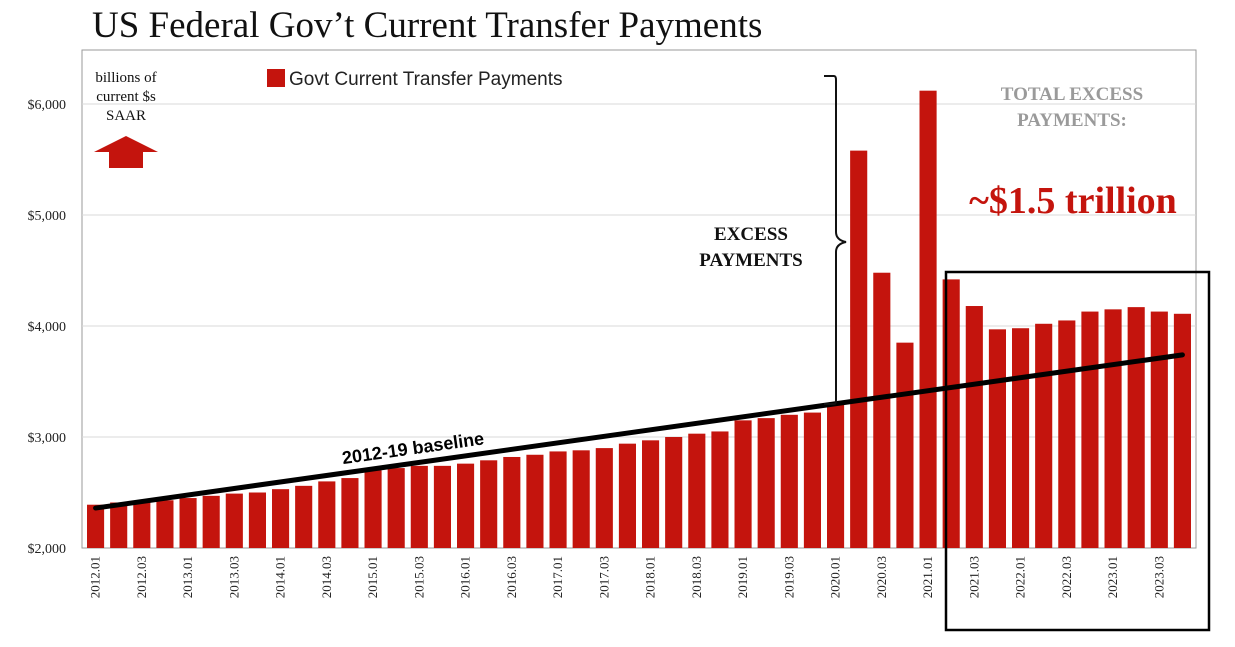 This screenshot has height=647, width=1235. I want to click on x-tick-label: 2020.03, so click(881, 577).